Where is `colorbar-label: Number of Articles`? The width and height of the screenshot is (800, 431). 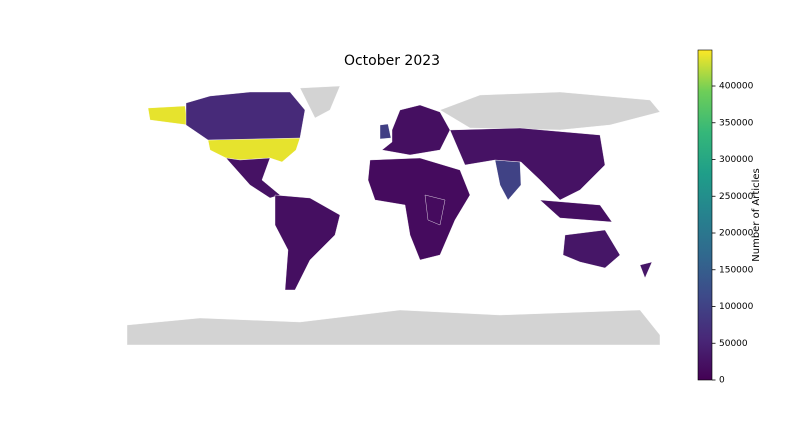
colorbar-label: Number of Articles is located at coordinates (756, 214).